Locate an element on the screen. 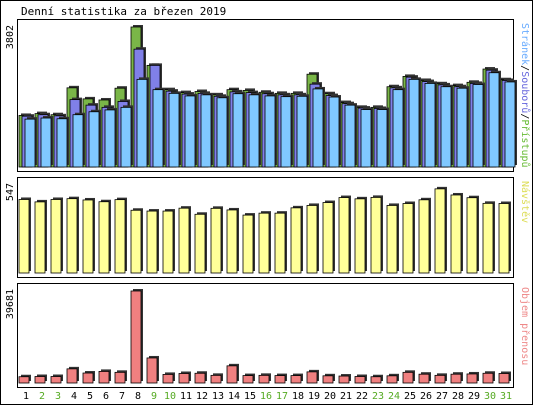  x-tick-label: 2 is located at coordinates (42, 396).